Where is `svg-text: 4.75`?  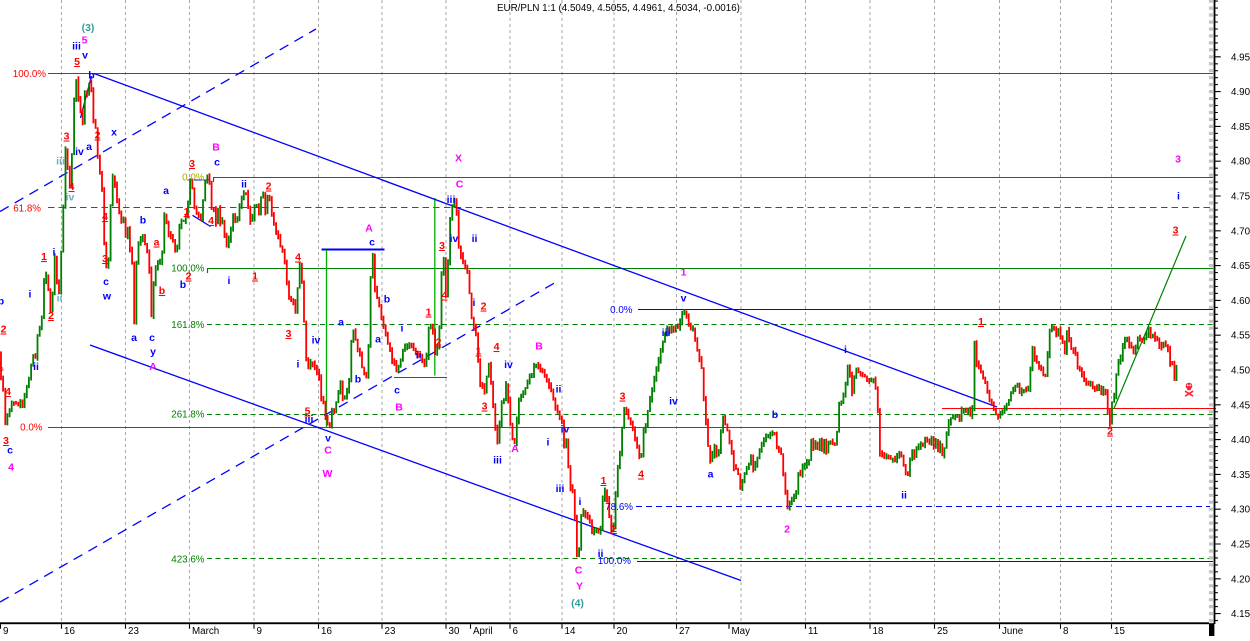 svg-text: 4.75 is located at coordinates (1240, 197).